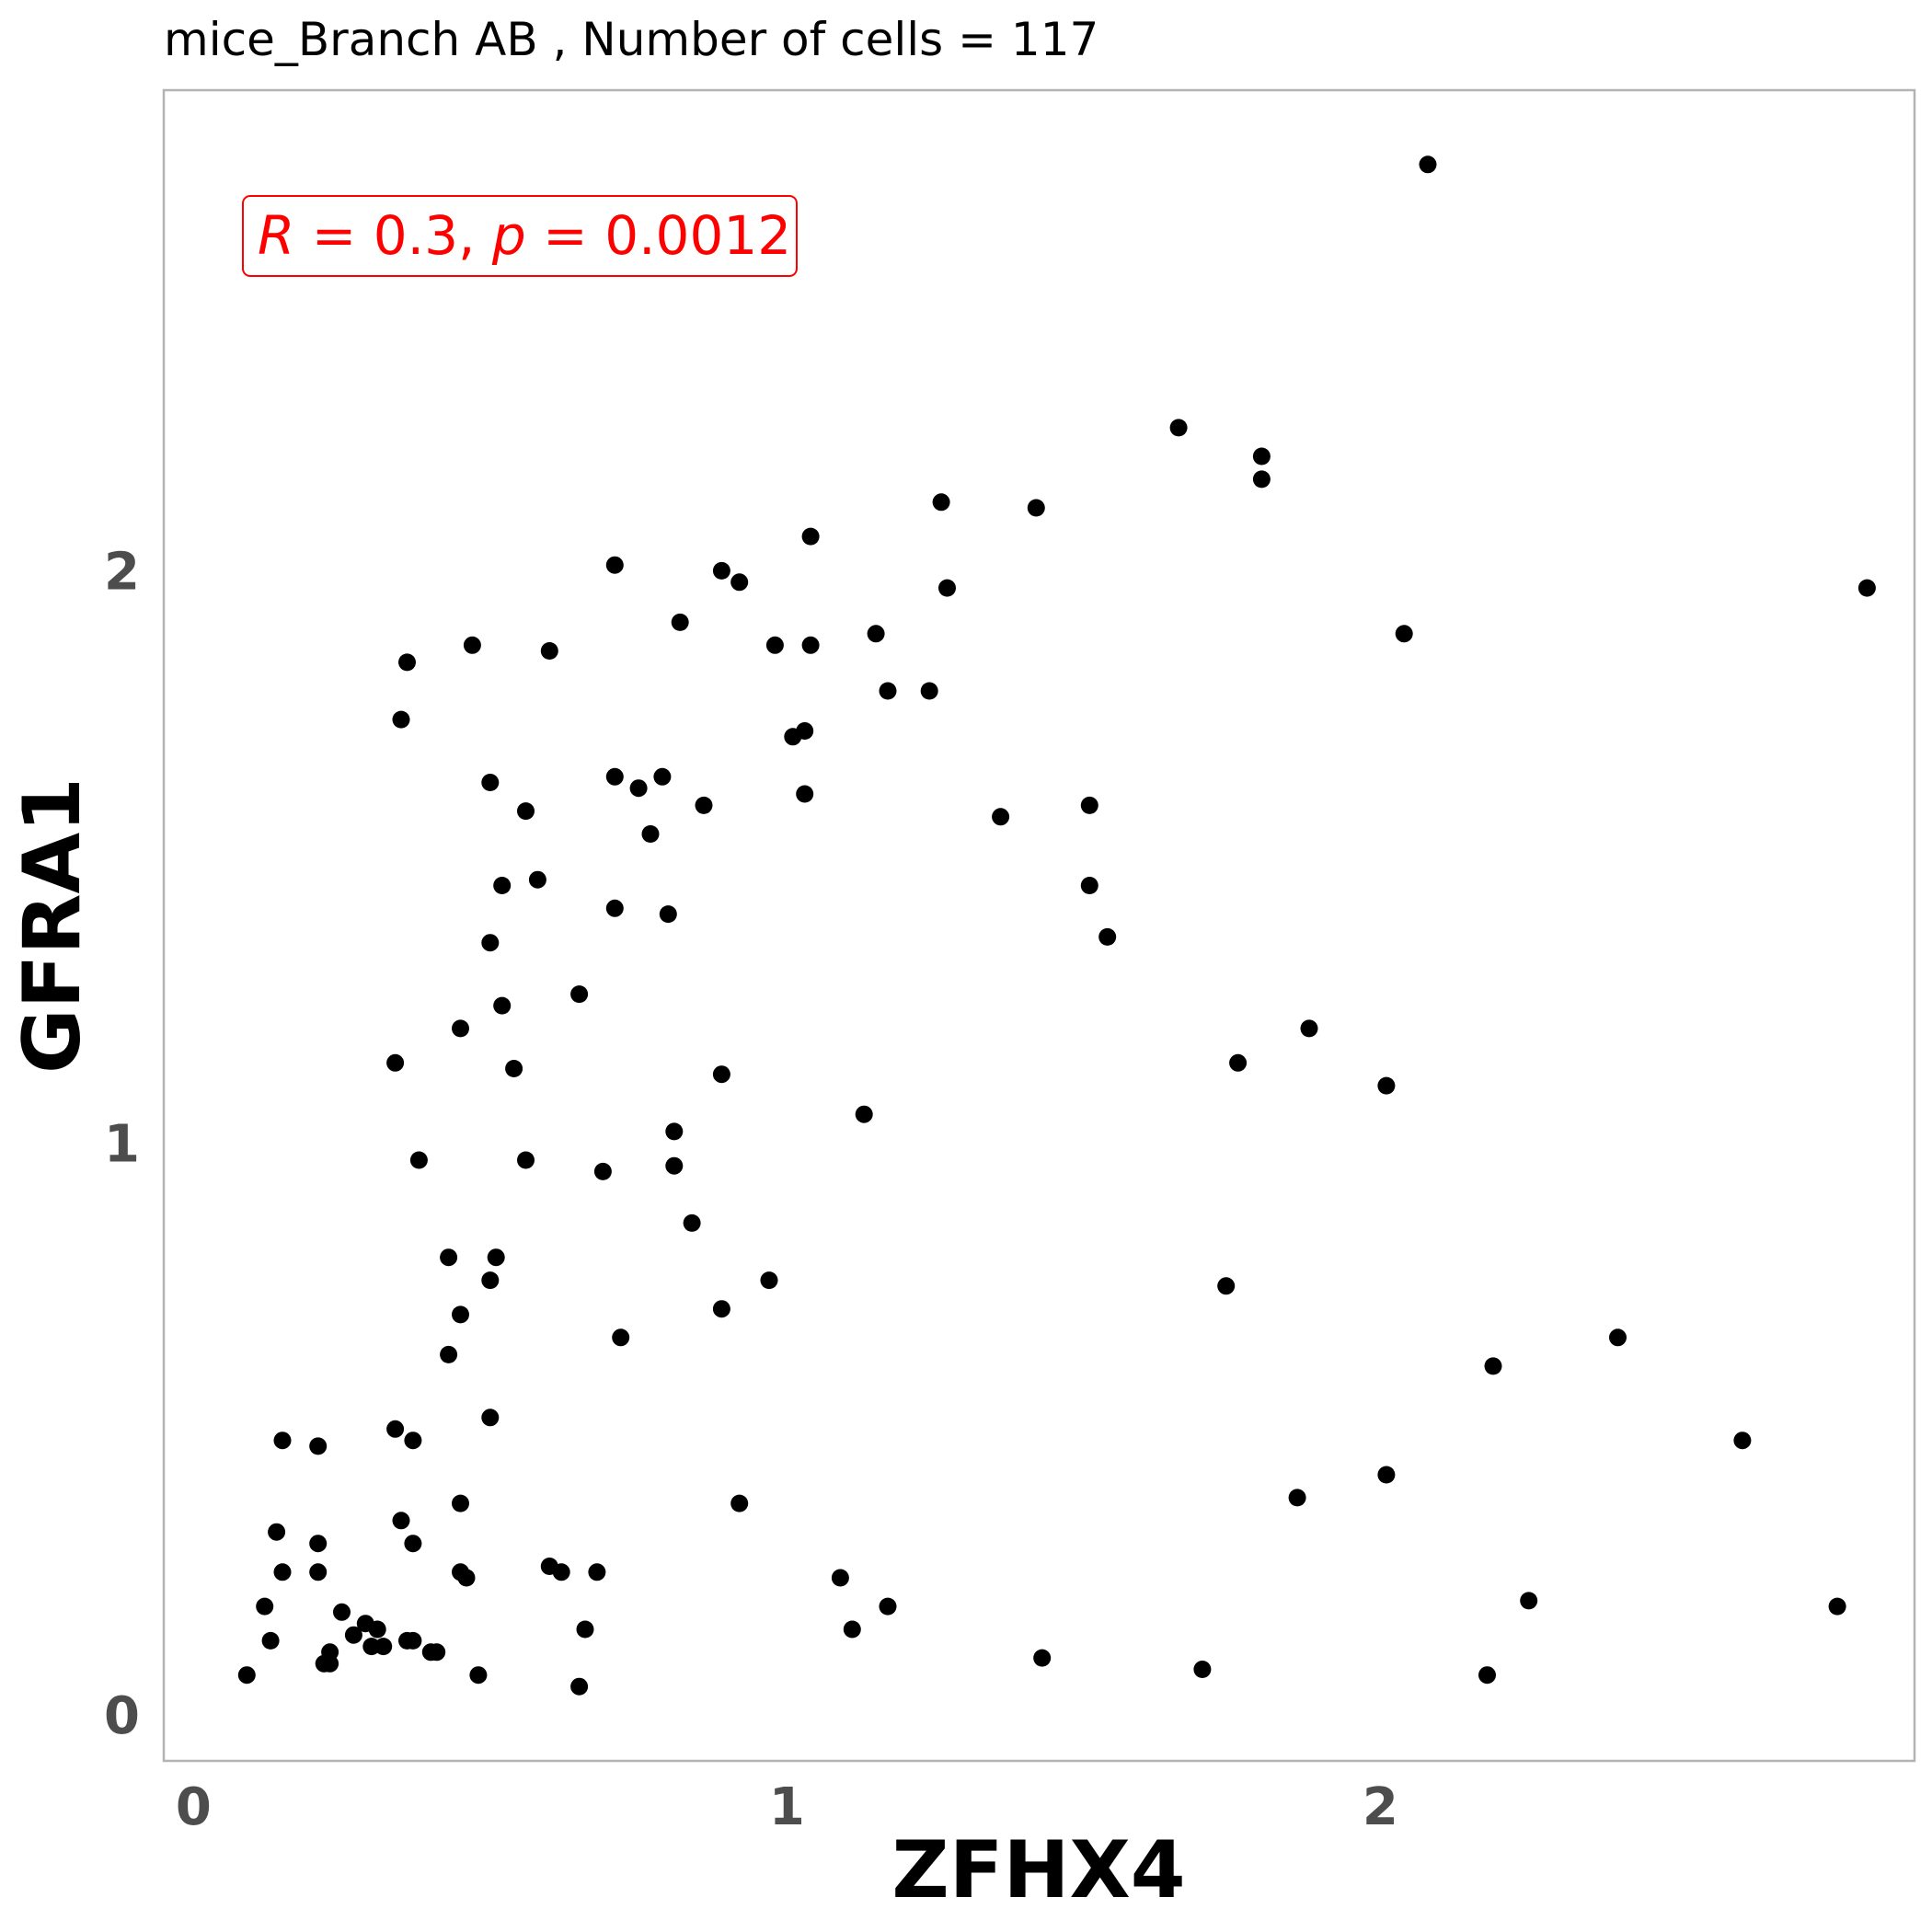 The width and height of the screenshot is (1932, 1932). What do you see at coordinates (122, 572) in the screenshot?
I see `y-tick-label: 2` at bounding box center [122, 572].